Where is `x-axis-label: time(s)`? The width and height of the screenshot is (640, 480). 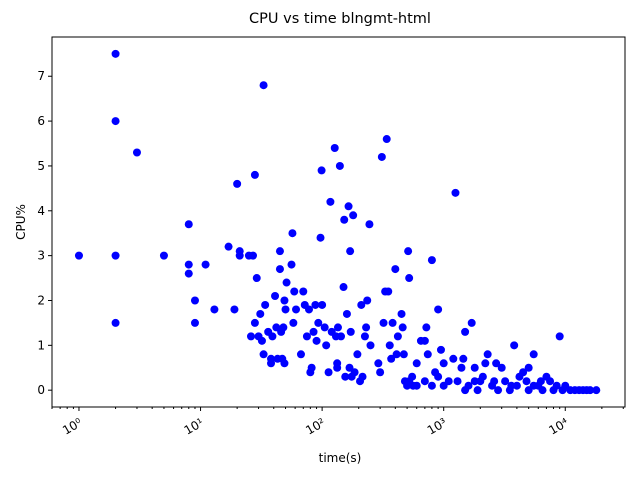 x-axis-label: time(s) is located at coordinates (340, 458).